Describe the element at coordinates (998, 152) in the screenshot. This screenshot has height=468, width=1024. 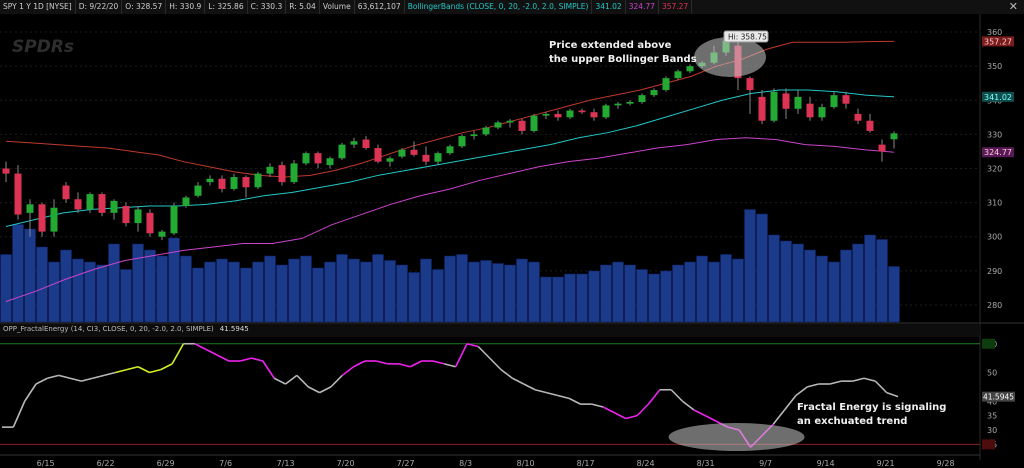
I see `price-label-box` at that location.